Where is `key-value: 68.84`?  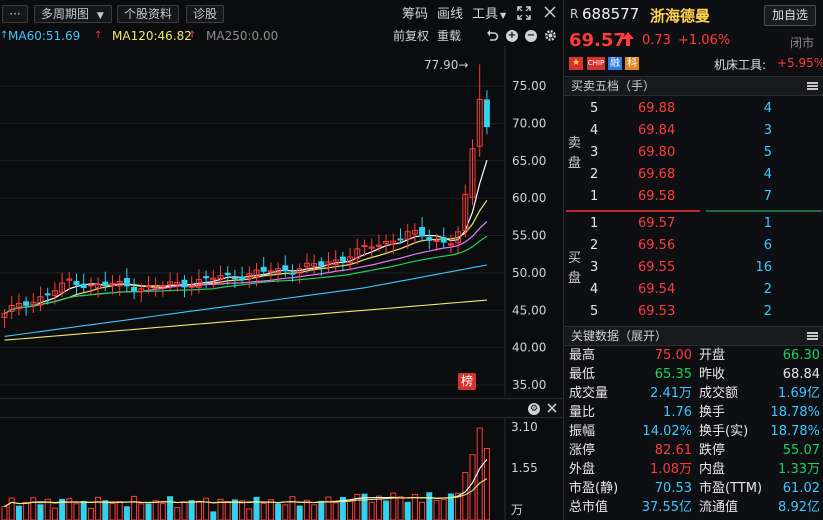
key-value: 68.84 is located at coordinates (801, 374).